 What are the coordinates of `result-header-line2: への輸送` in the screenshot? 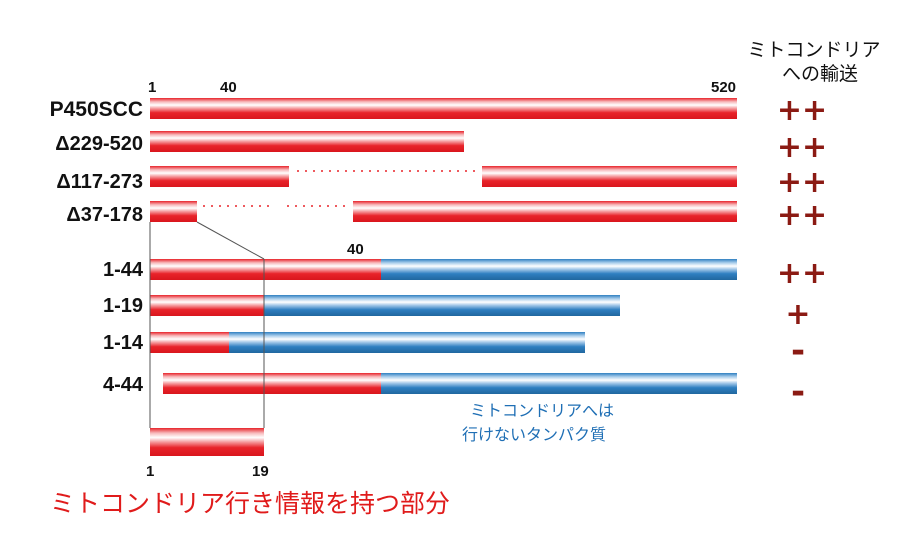 It's located at (820, 74).